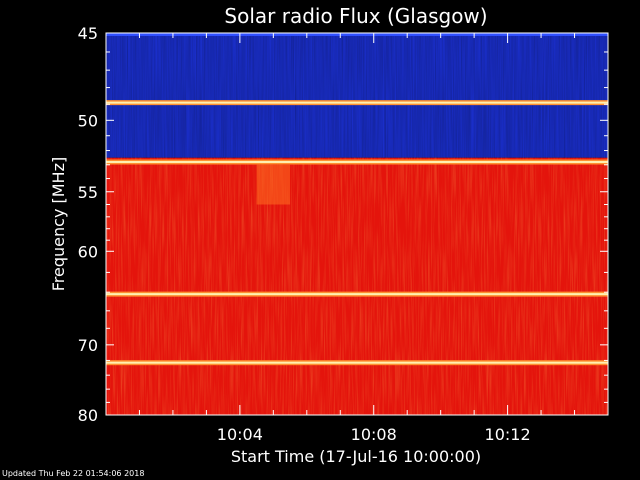  What do you see at coordinates (88, 345) in the screenshot?
I see `y-tick-label-4: 70` at bounding box center [88, 345].